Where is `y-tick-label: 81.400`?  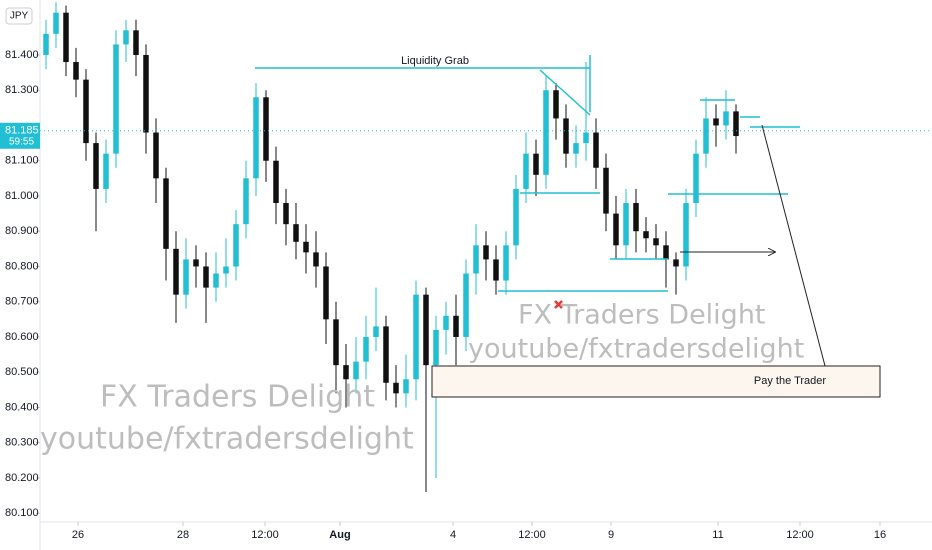
y-tick-label: 81.400 is located at coordinates (22, 55).